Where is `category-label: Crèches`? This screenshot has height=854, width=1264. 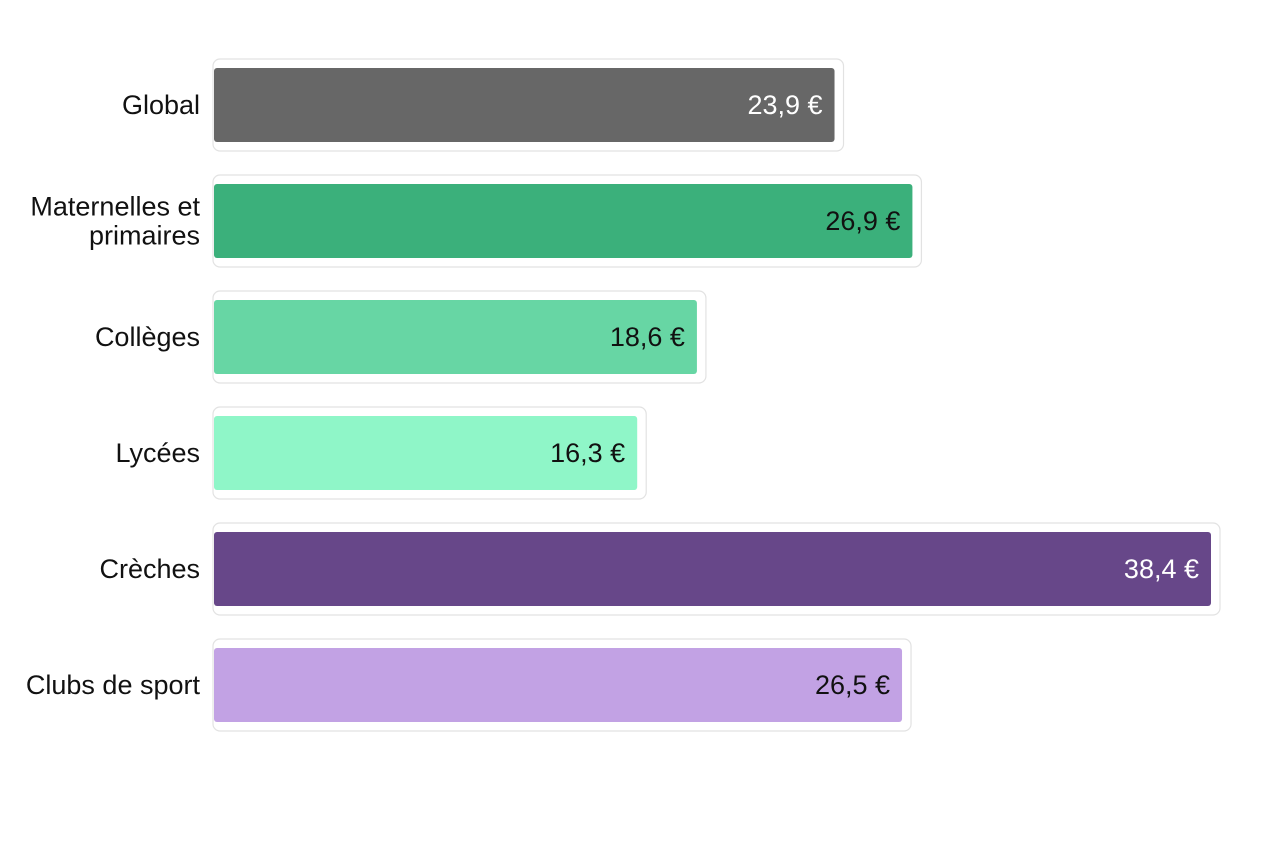 category-label: Crèches is located at coordinates (149, 569).